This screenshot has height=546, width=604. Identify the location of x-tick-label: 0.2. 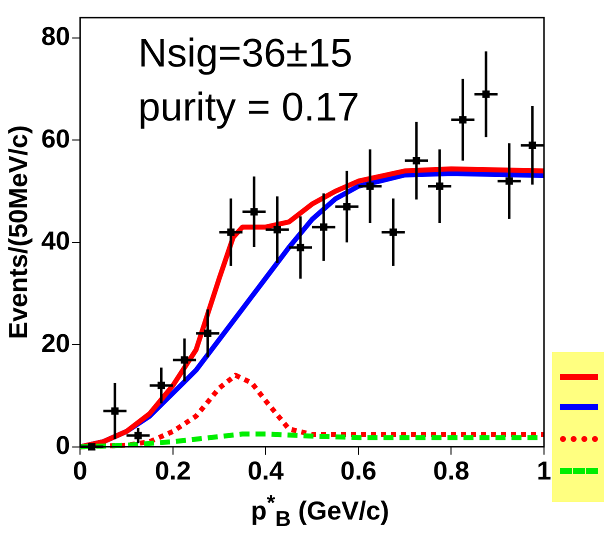
(172, 471).